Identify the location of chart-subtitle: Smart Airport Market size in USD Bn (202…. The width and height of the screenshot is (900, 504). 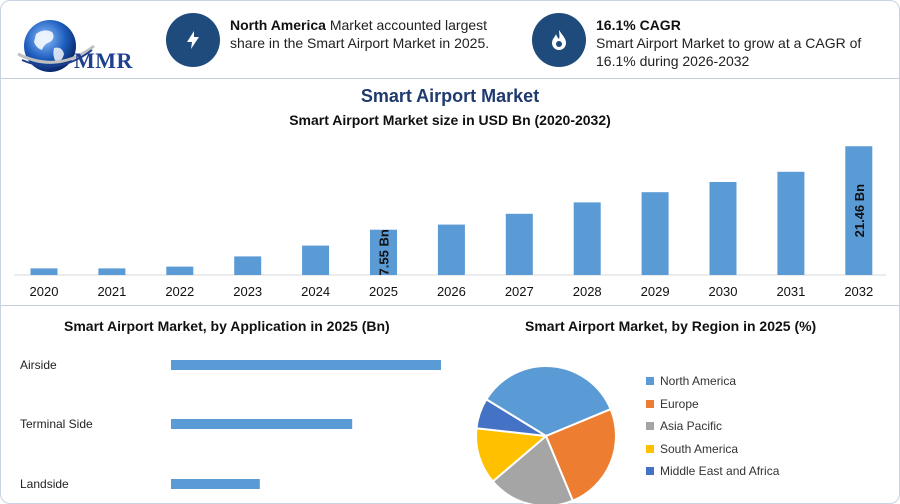
(450, 120).